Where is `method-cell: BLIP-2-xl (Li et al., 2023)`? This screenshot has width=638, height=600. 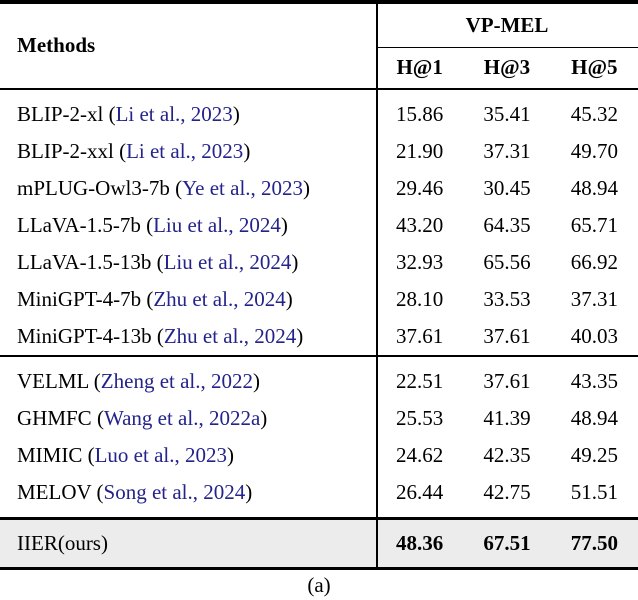
method-cell: BLIP-2-xl (Li et al., 2023) is located at coordinates (188, 114).